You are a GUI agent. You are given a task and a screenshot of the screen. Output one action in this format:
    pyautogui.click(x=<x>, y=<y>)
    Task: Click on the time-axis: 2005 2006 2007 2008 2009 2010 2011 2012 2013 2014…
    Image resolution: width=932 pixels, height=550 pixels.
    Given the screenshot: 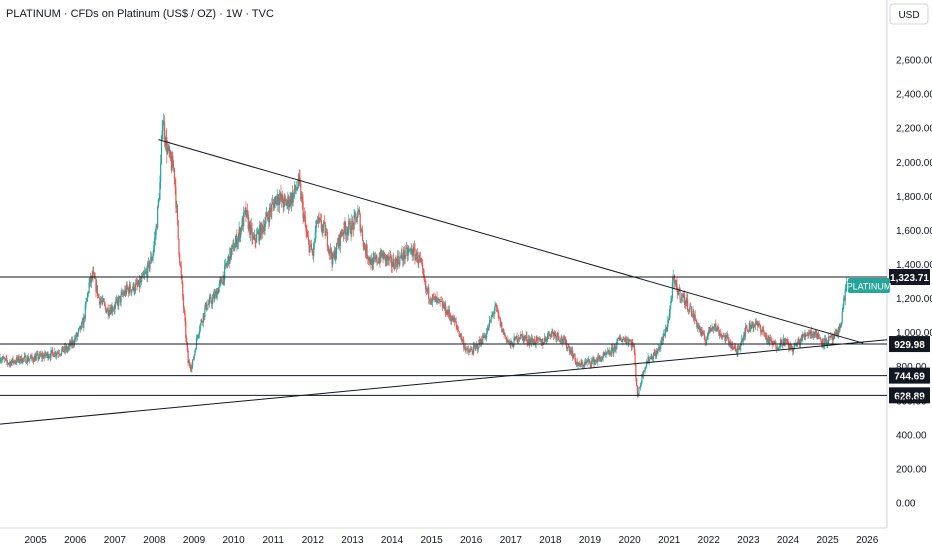 What is the action you would take?
    pyautogui.click(x=452, y=540)
    